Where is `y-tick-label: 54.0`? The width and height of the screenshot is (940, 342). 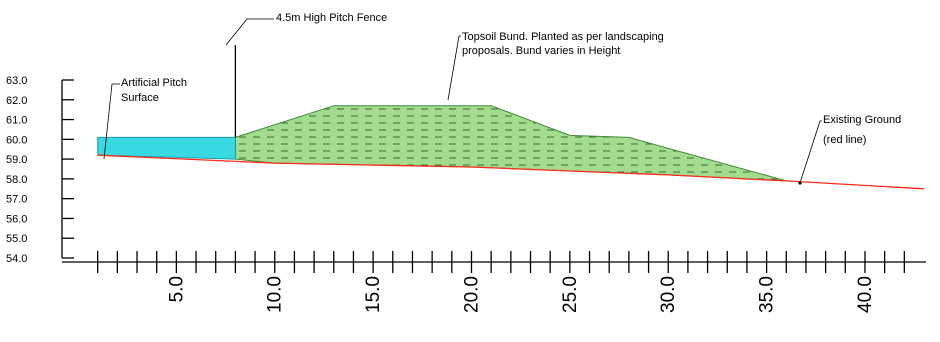
y-tick-label: 54.0 is located at coordinates (16, 259).